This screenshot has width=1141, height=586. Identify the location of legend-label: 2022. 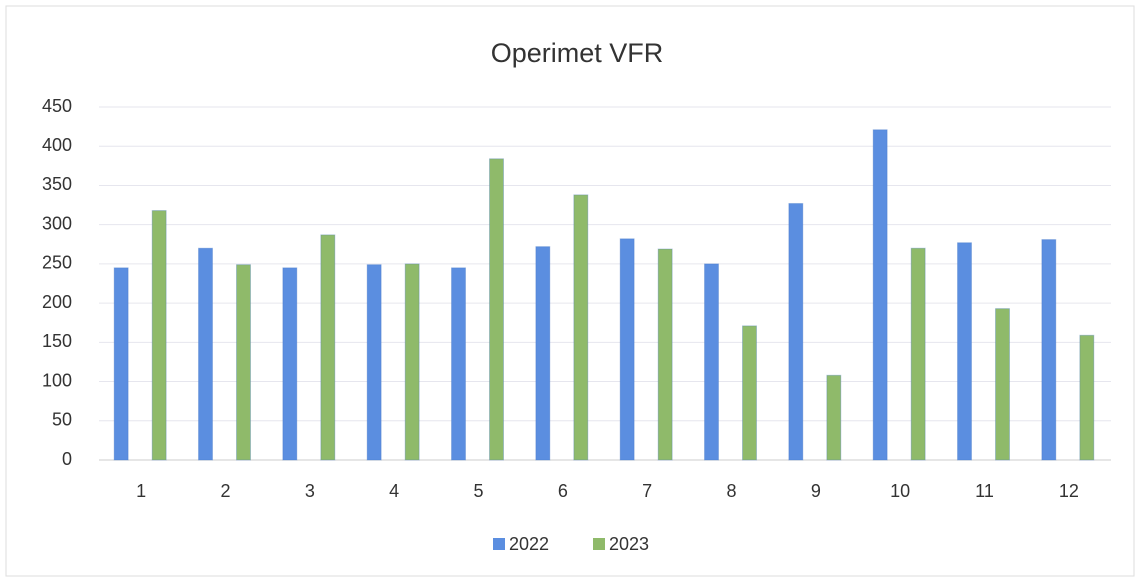
(529, 544).